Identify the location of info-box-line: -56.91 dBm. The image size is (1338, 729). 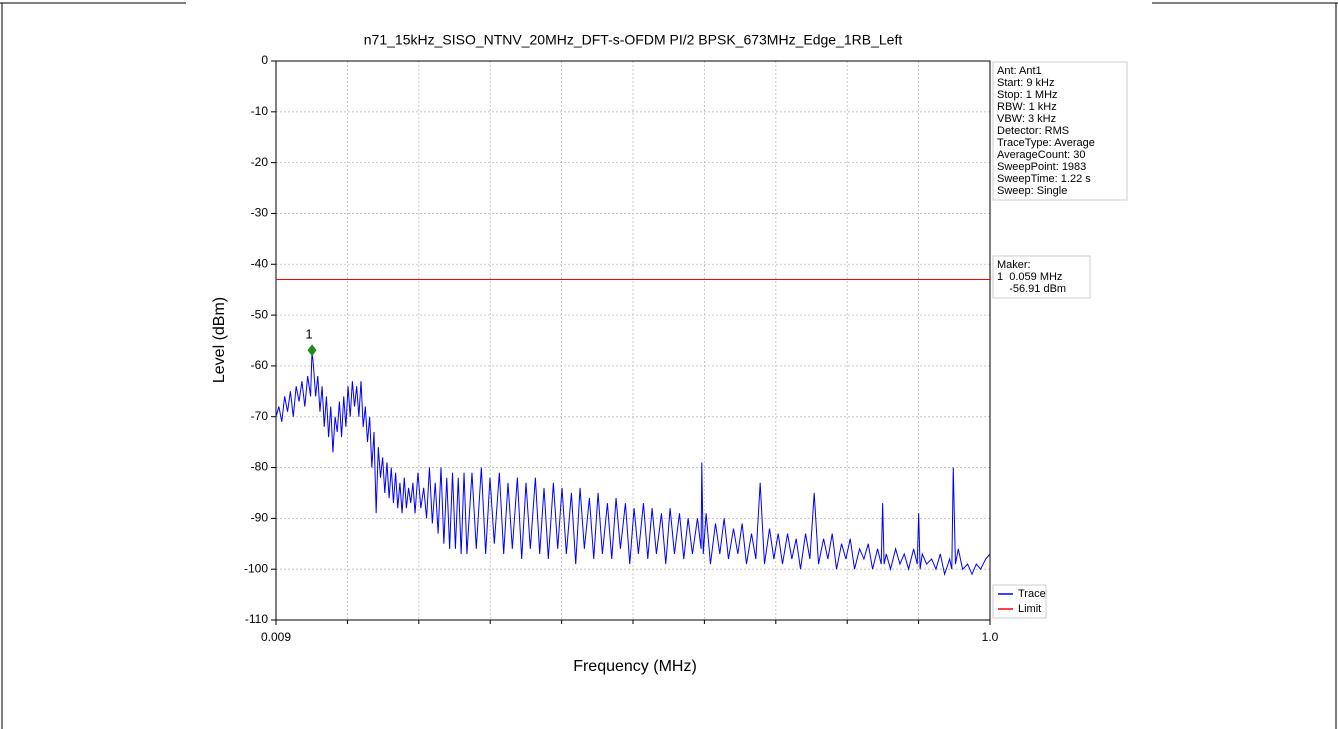
(1031, 289).